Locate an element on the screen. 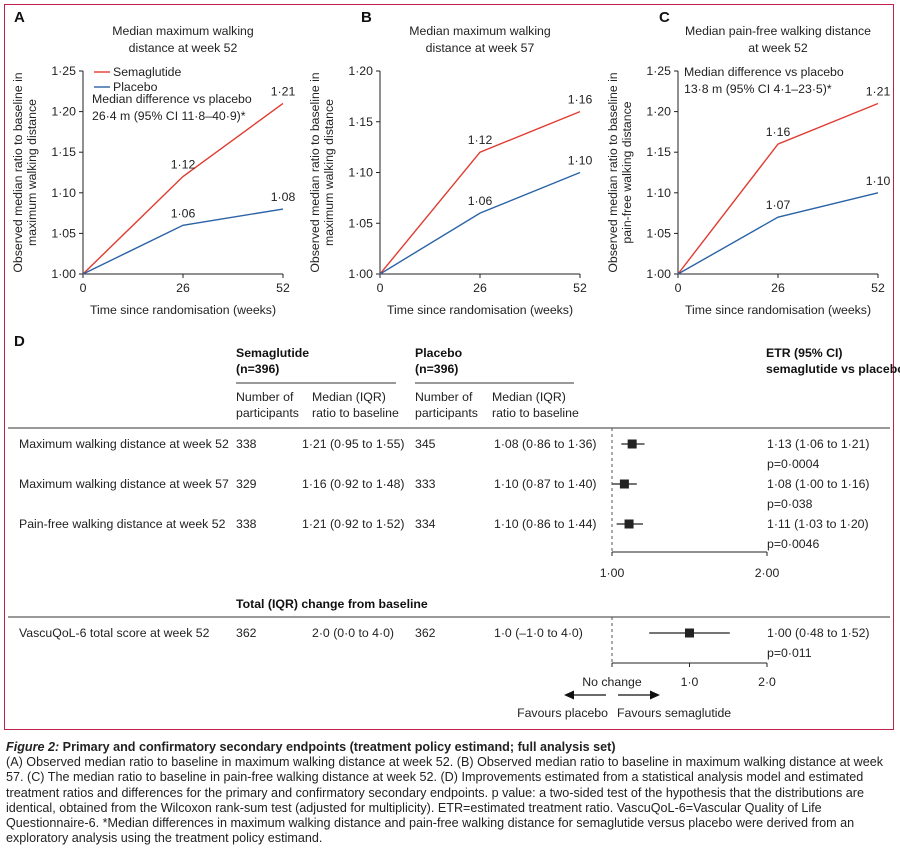  panel-c-x-tick-label: 26 is located at coordinates (778, 288).